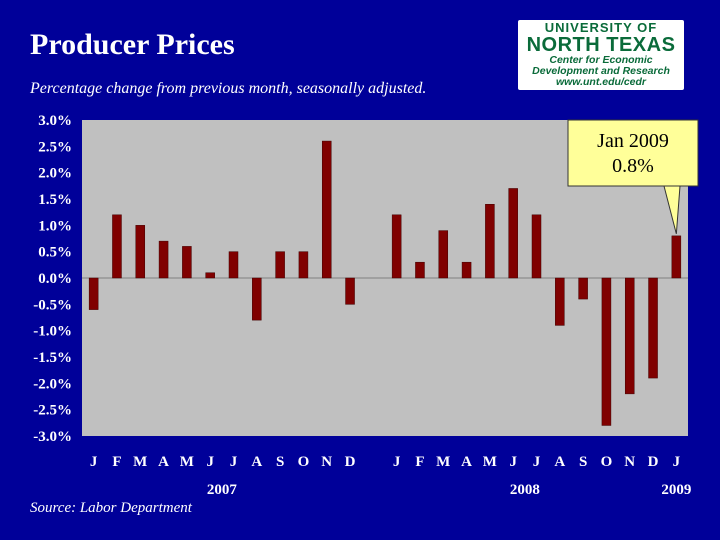  What do you see at coordinates (55, 200) in the screenshot?
I see `y-tick-label: 1.5%` at bounding box center [55, 200].